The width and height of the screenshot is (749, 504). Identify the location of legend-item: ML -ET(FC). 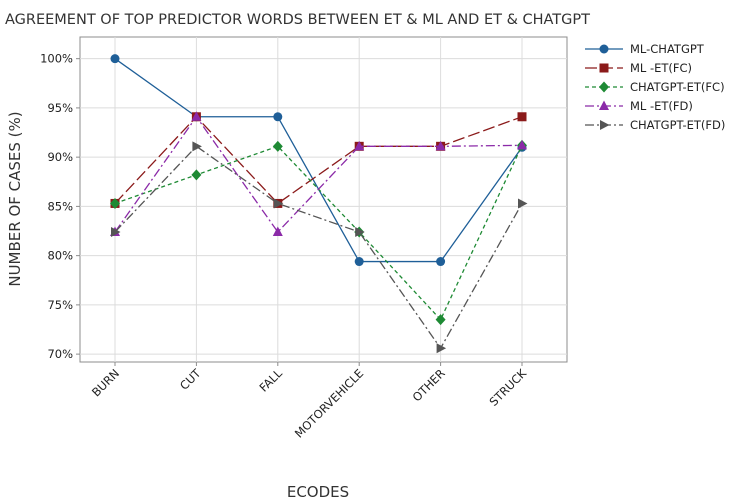
(638, 68).